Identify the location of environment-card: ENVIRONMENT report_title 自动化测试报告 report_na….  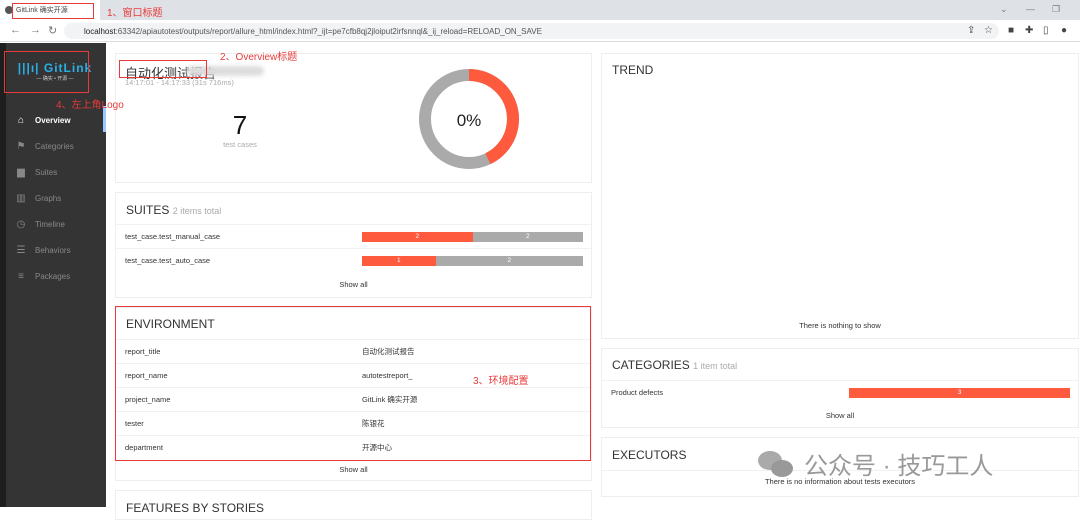
(353, 394).